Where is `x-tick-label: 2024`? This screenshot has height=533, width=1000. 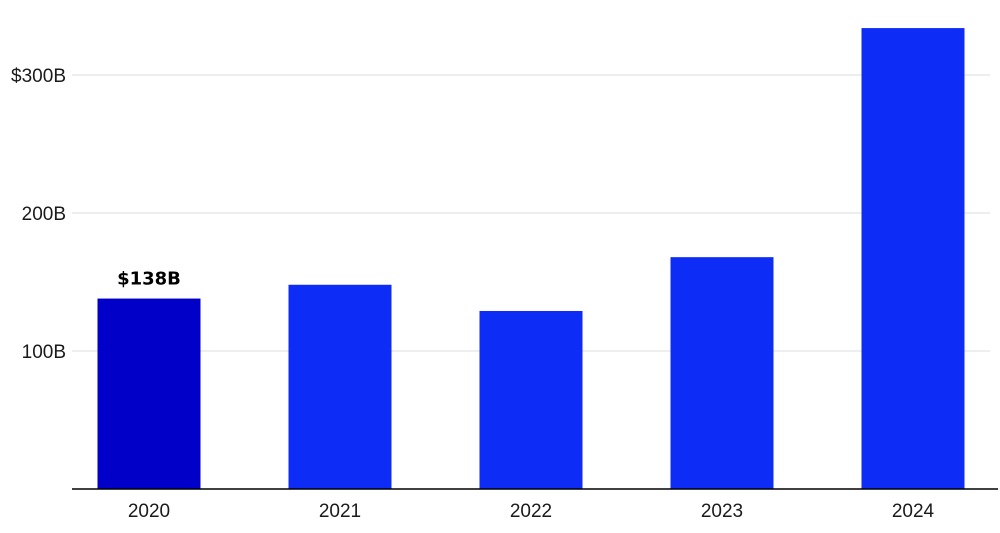 x-tick-label: 2024 is located at coordinates (913, 511).